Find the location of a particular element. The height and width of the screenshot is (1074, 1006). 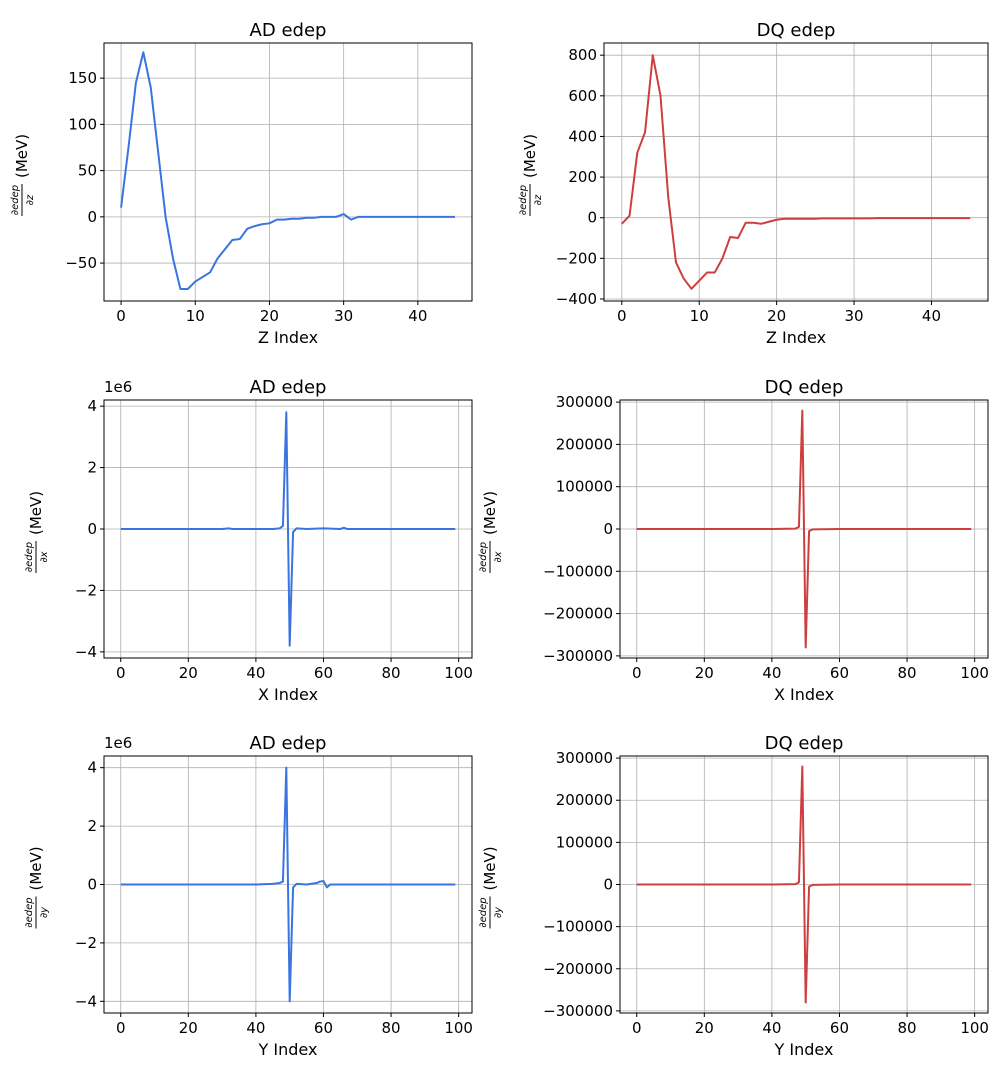

x-axis-label: X Index is located at coordinates (804, 694).